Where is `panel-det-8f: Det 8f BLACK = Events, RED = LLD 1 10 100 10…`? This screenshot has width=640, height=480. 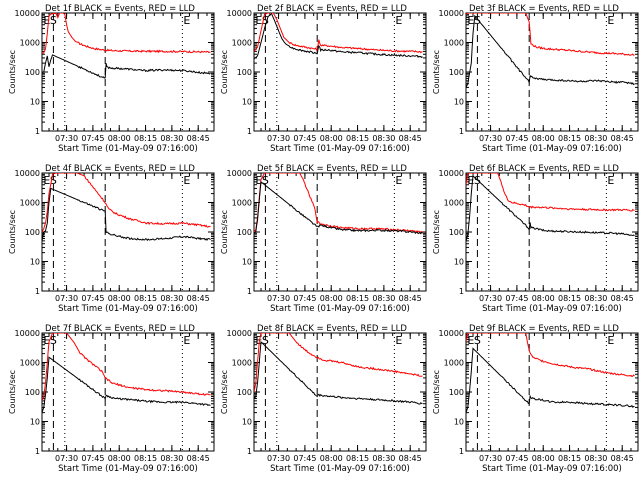
panel-det-8f: Det 8f BLACK = Events, RED = LLD 1 10 100 10… is located at coordinates (323, 399).